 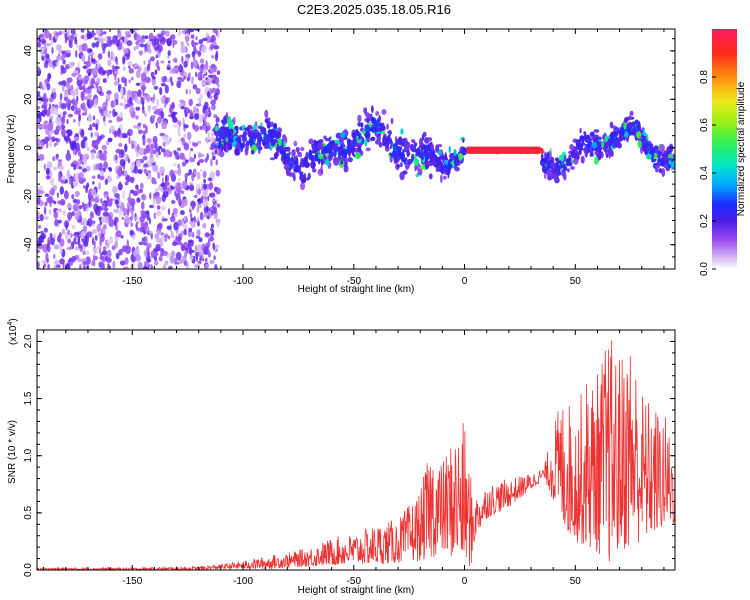 What do you see at coordinates (576, 581) in the screenshot?
I see `x-tick-label: 50` at bounding box center [576, 581].